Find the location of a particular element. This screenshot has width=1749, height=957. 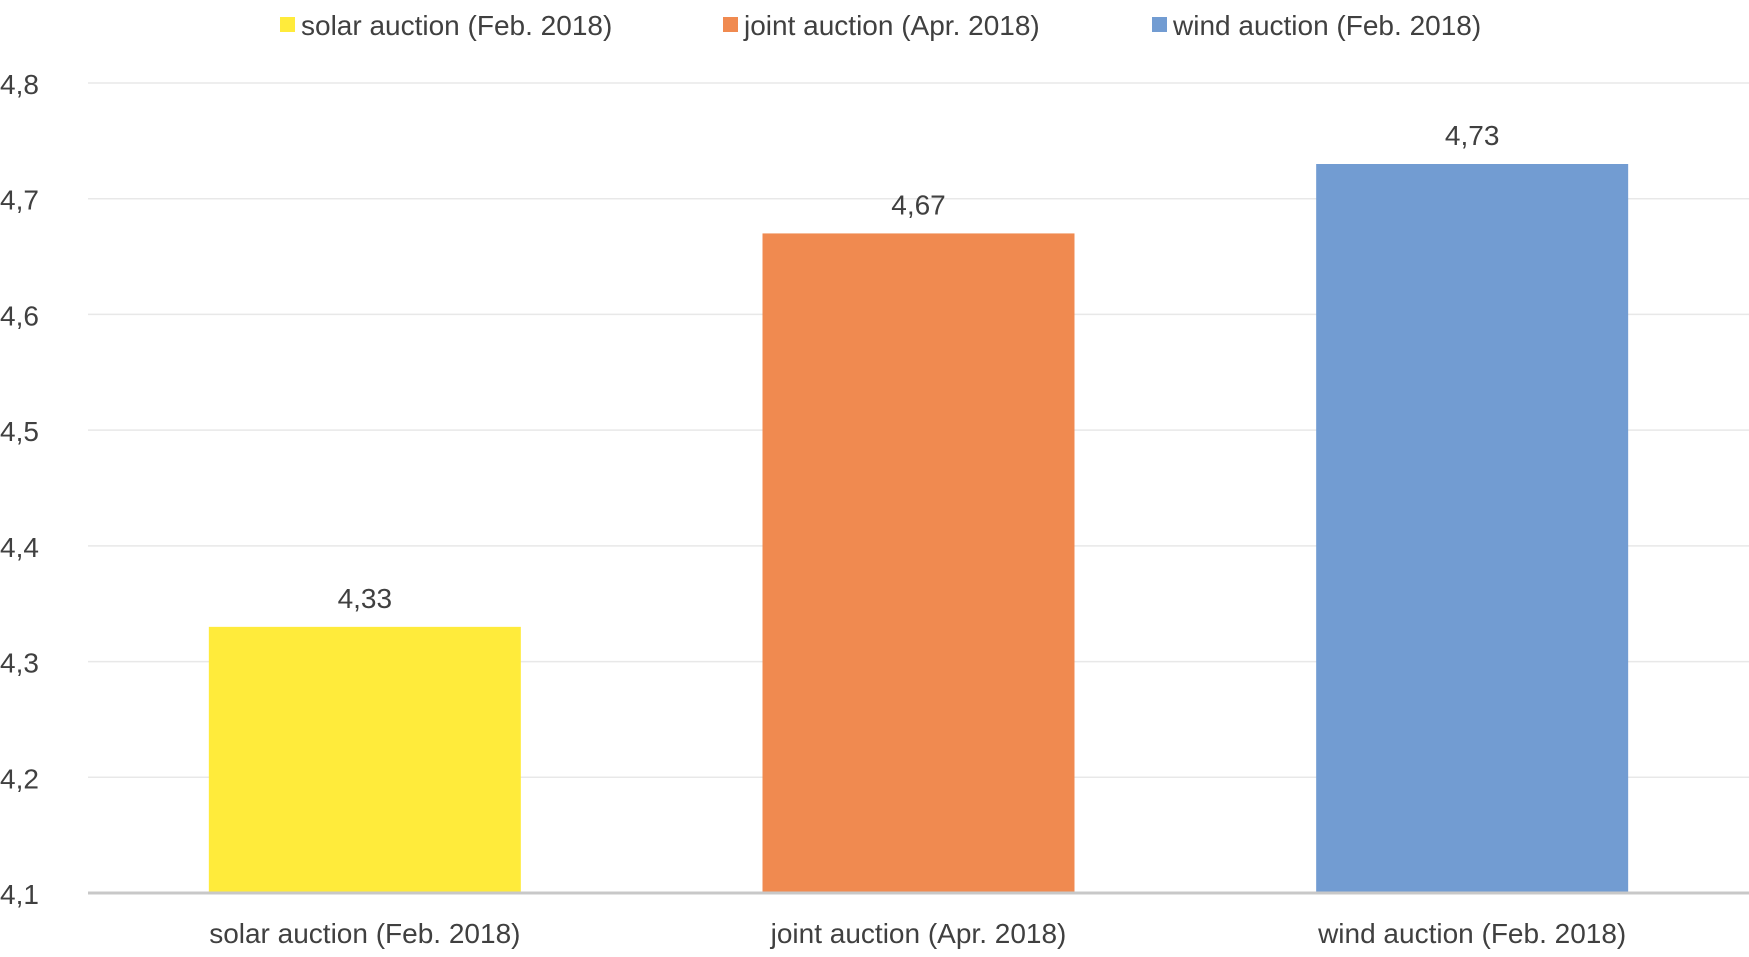

y-tick-label: 4,1 is located at coordinates (19, 894).